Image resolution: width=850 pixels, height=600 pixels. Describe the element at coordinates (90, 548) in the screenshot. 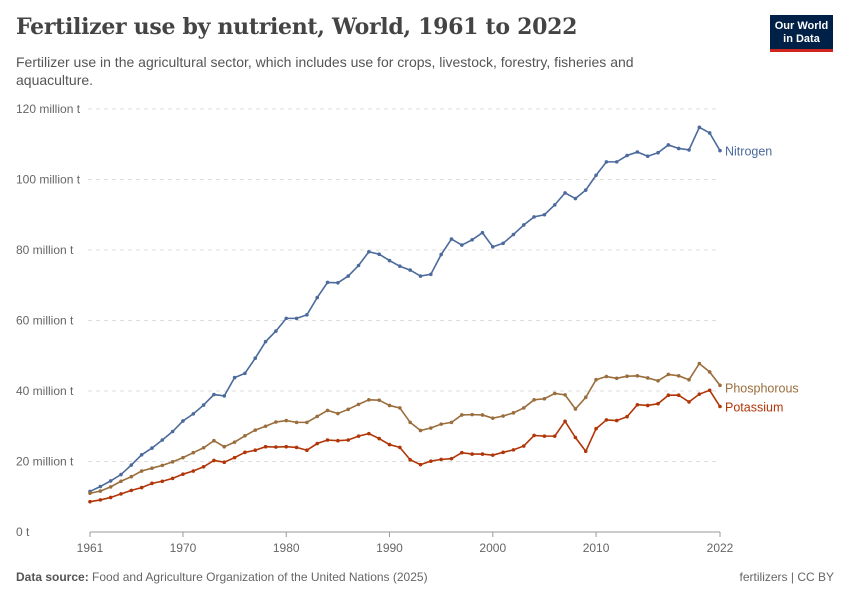

I see `x-tick-label: 1961` at that location.